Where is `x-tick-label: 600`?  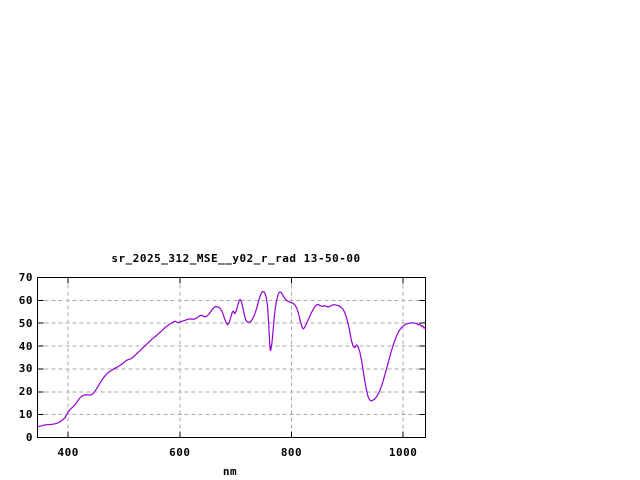
x-tick-label: 600 is located at coordinates (180, 452).